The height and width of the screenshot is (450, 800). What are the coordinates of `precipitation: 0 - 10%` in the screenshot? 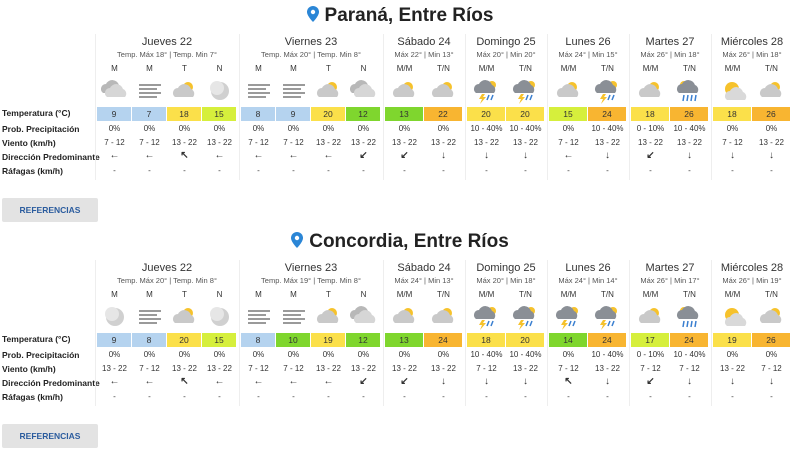 It's located at (650, 354).